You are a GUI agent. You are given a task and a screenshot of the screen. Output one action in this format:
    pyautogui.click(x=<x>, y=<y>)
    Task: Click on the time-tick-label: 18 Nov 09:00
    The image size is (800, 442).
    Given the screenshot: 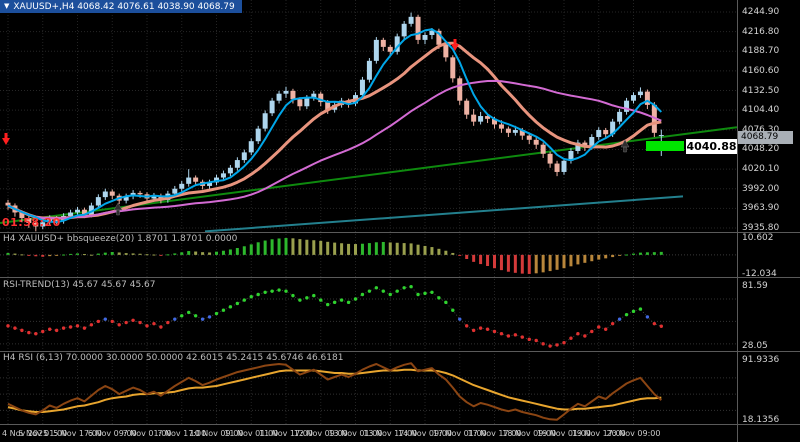 What is the action you would take?
    pyautogui.click(x=529, y=433)
    